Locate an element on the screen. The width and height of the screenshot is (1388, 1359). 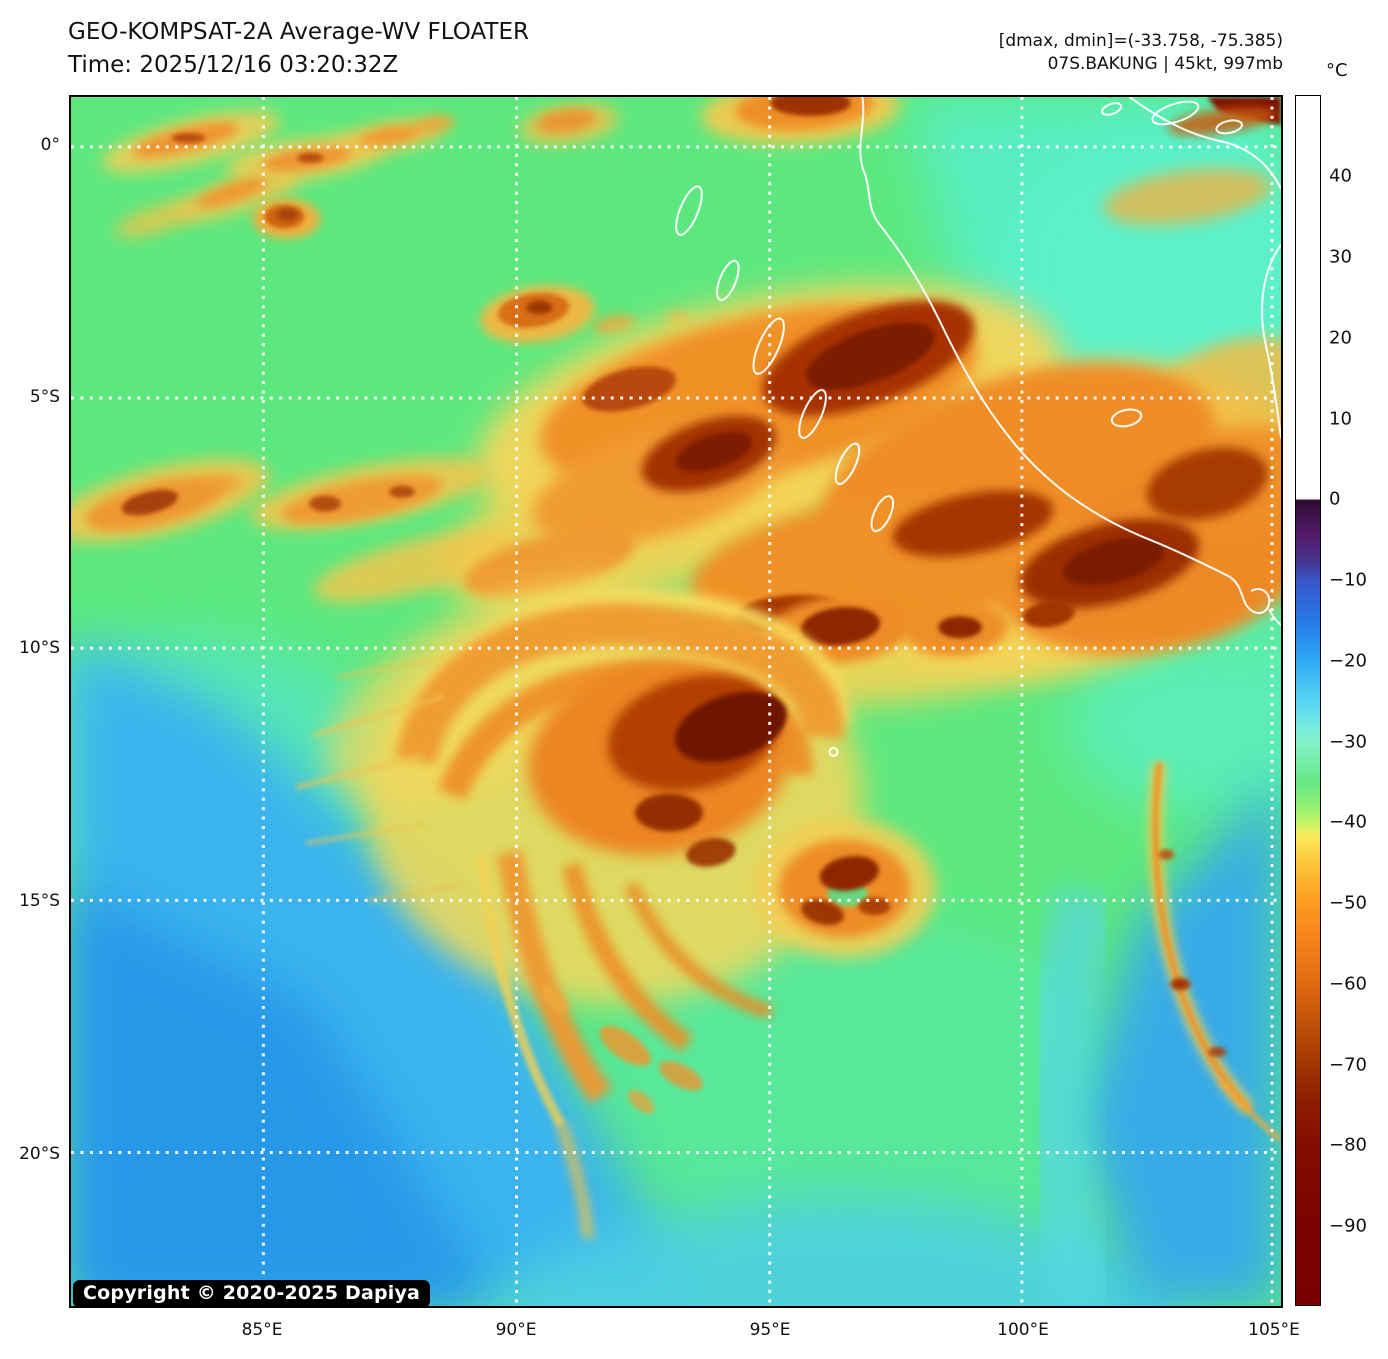
cb-tick-20: 20 is located at coordinates (1340, 338).